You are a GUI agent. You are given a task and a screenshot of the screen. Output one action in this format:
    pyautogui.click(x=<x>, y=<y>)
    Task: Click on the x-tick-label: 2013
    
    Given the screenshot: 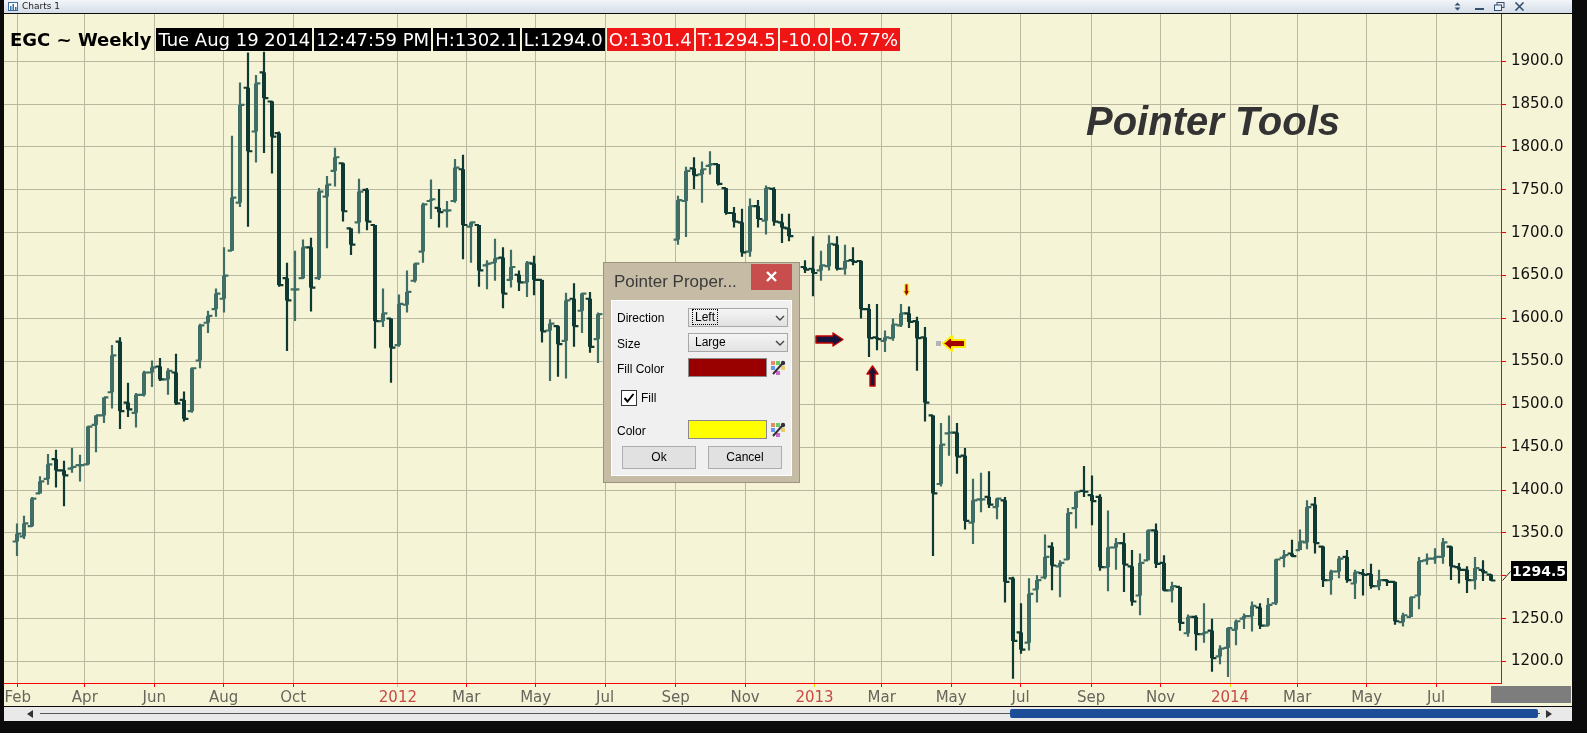 What is the action you would take?
    pyautogui.click(x=814, y=696)
    